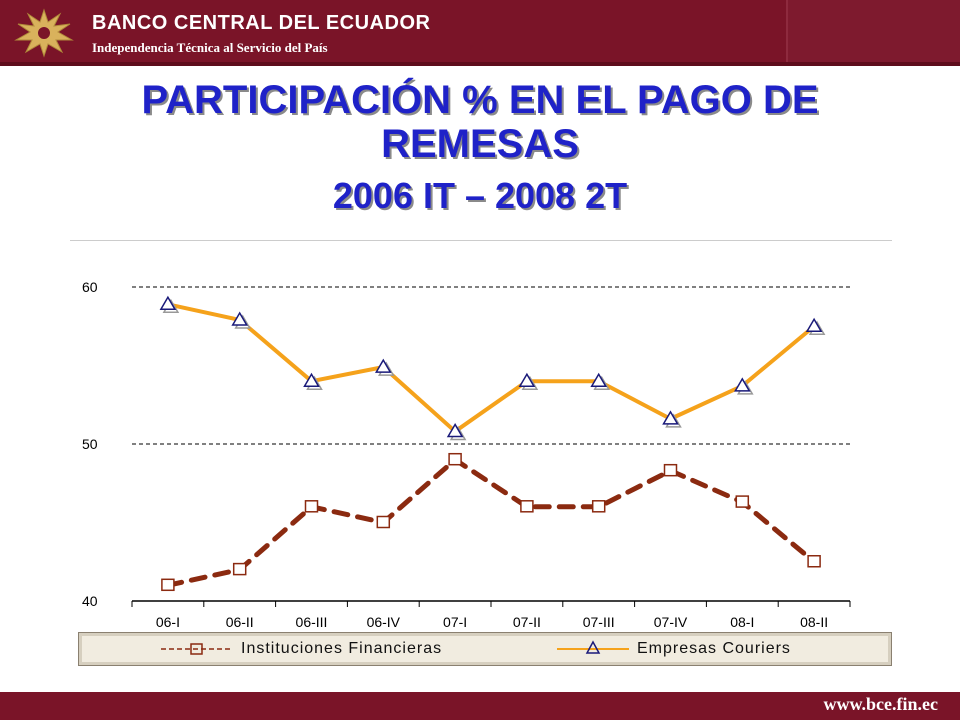  What do you see at coordinates (90, 287) in the screenshot?
I see `y-tick-label-60: 60` at bounding box center [90, 287].